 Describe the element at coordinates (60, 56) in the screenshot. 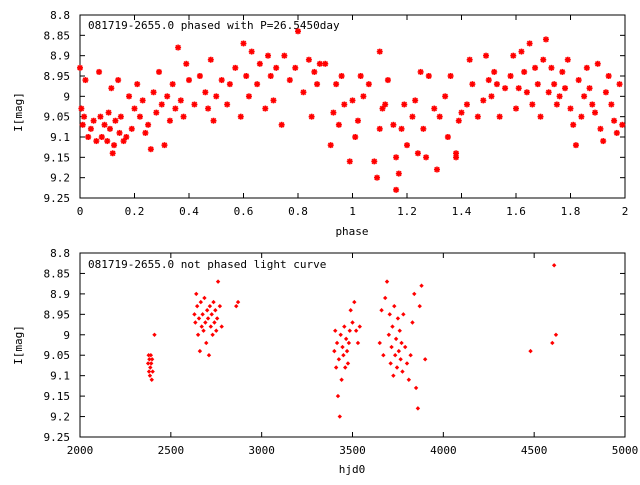

I see `y-tick-label: 8.9` at that location.